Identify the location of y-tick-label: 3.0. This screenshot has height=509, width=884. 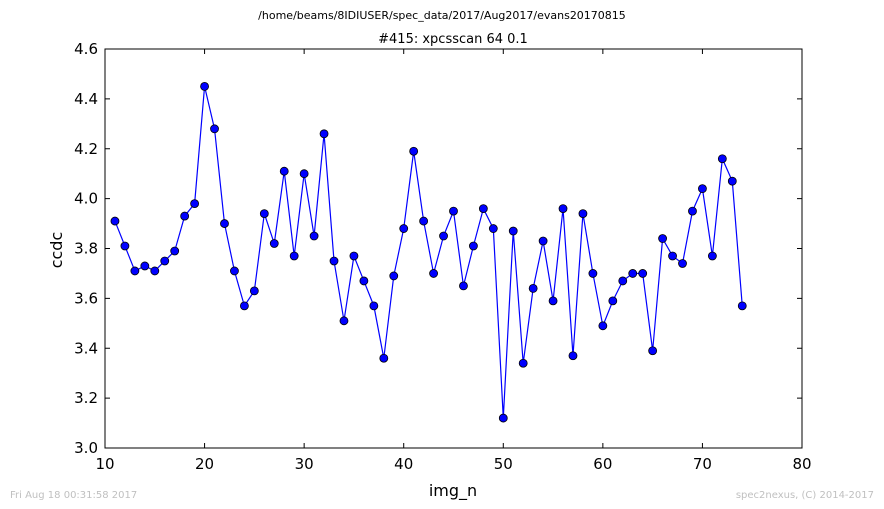
(86, 448).